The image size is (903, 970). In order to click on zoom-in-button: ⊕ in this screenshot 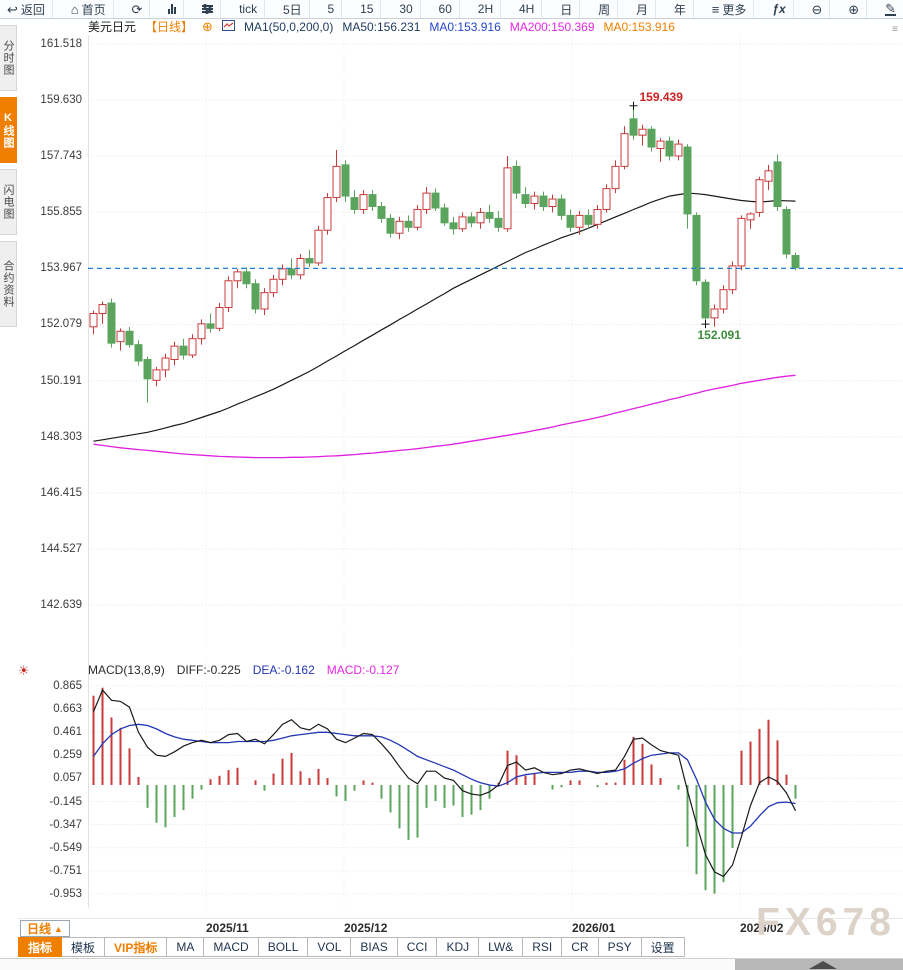, I will do `click(854, 9)`.